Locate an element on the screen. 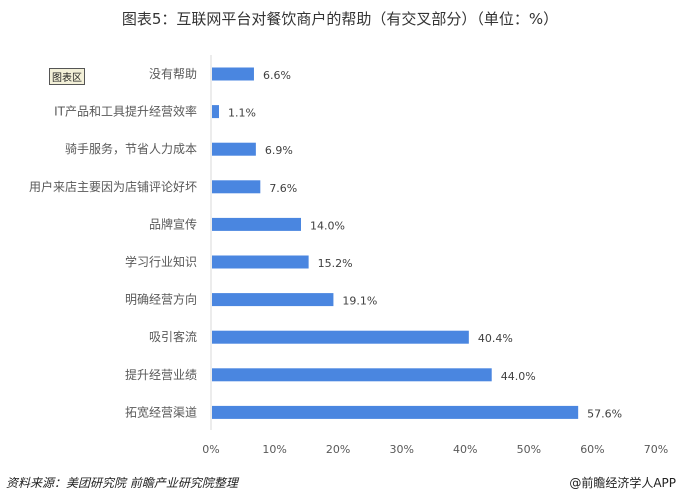 Image resolution: width=680 pixels, height=503 pixels. x-tick-label: 50% is located at coordinates (529, 449).